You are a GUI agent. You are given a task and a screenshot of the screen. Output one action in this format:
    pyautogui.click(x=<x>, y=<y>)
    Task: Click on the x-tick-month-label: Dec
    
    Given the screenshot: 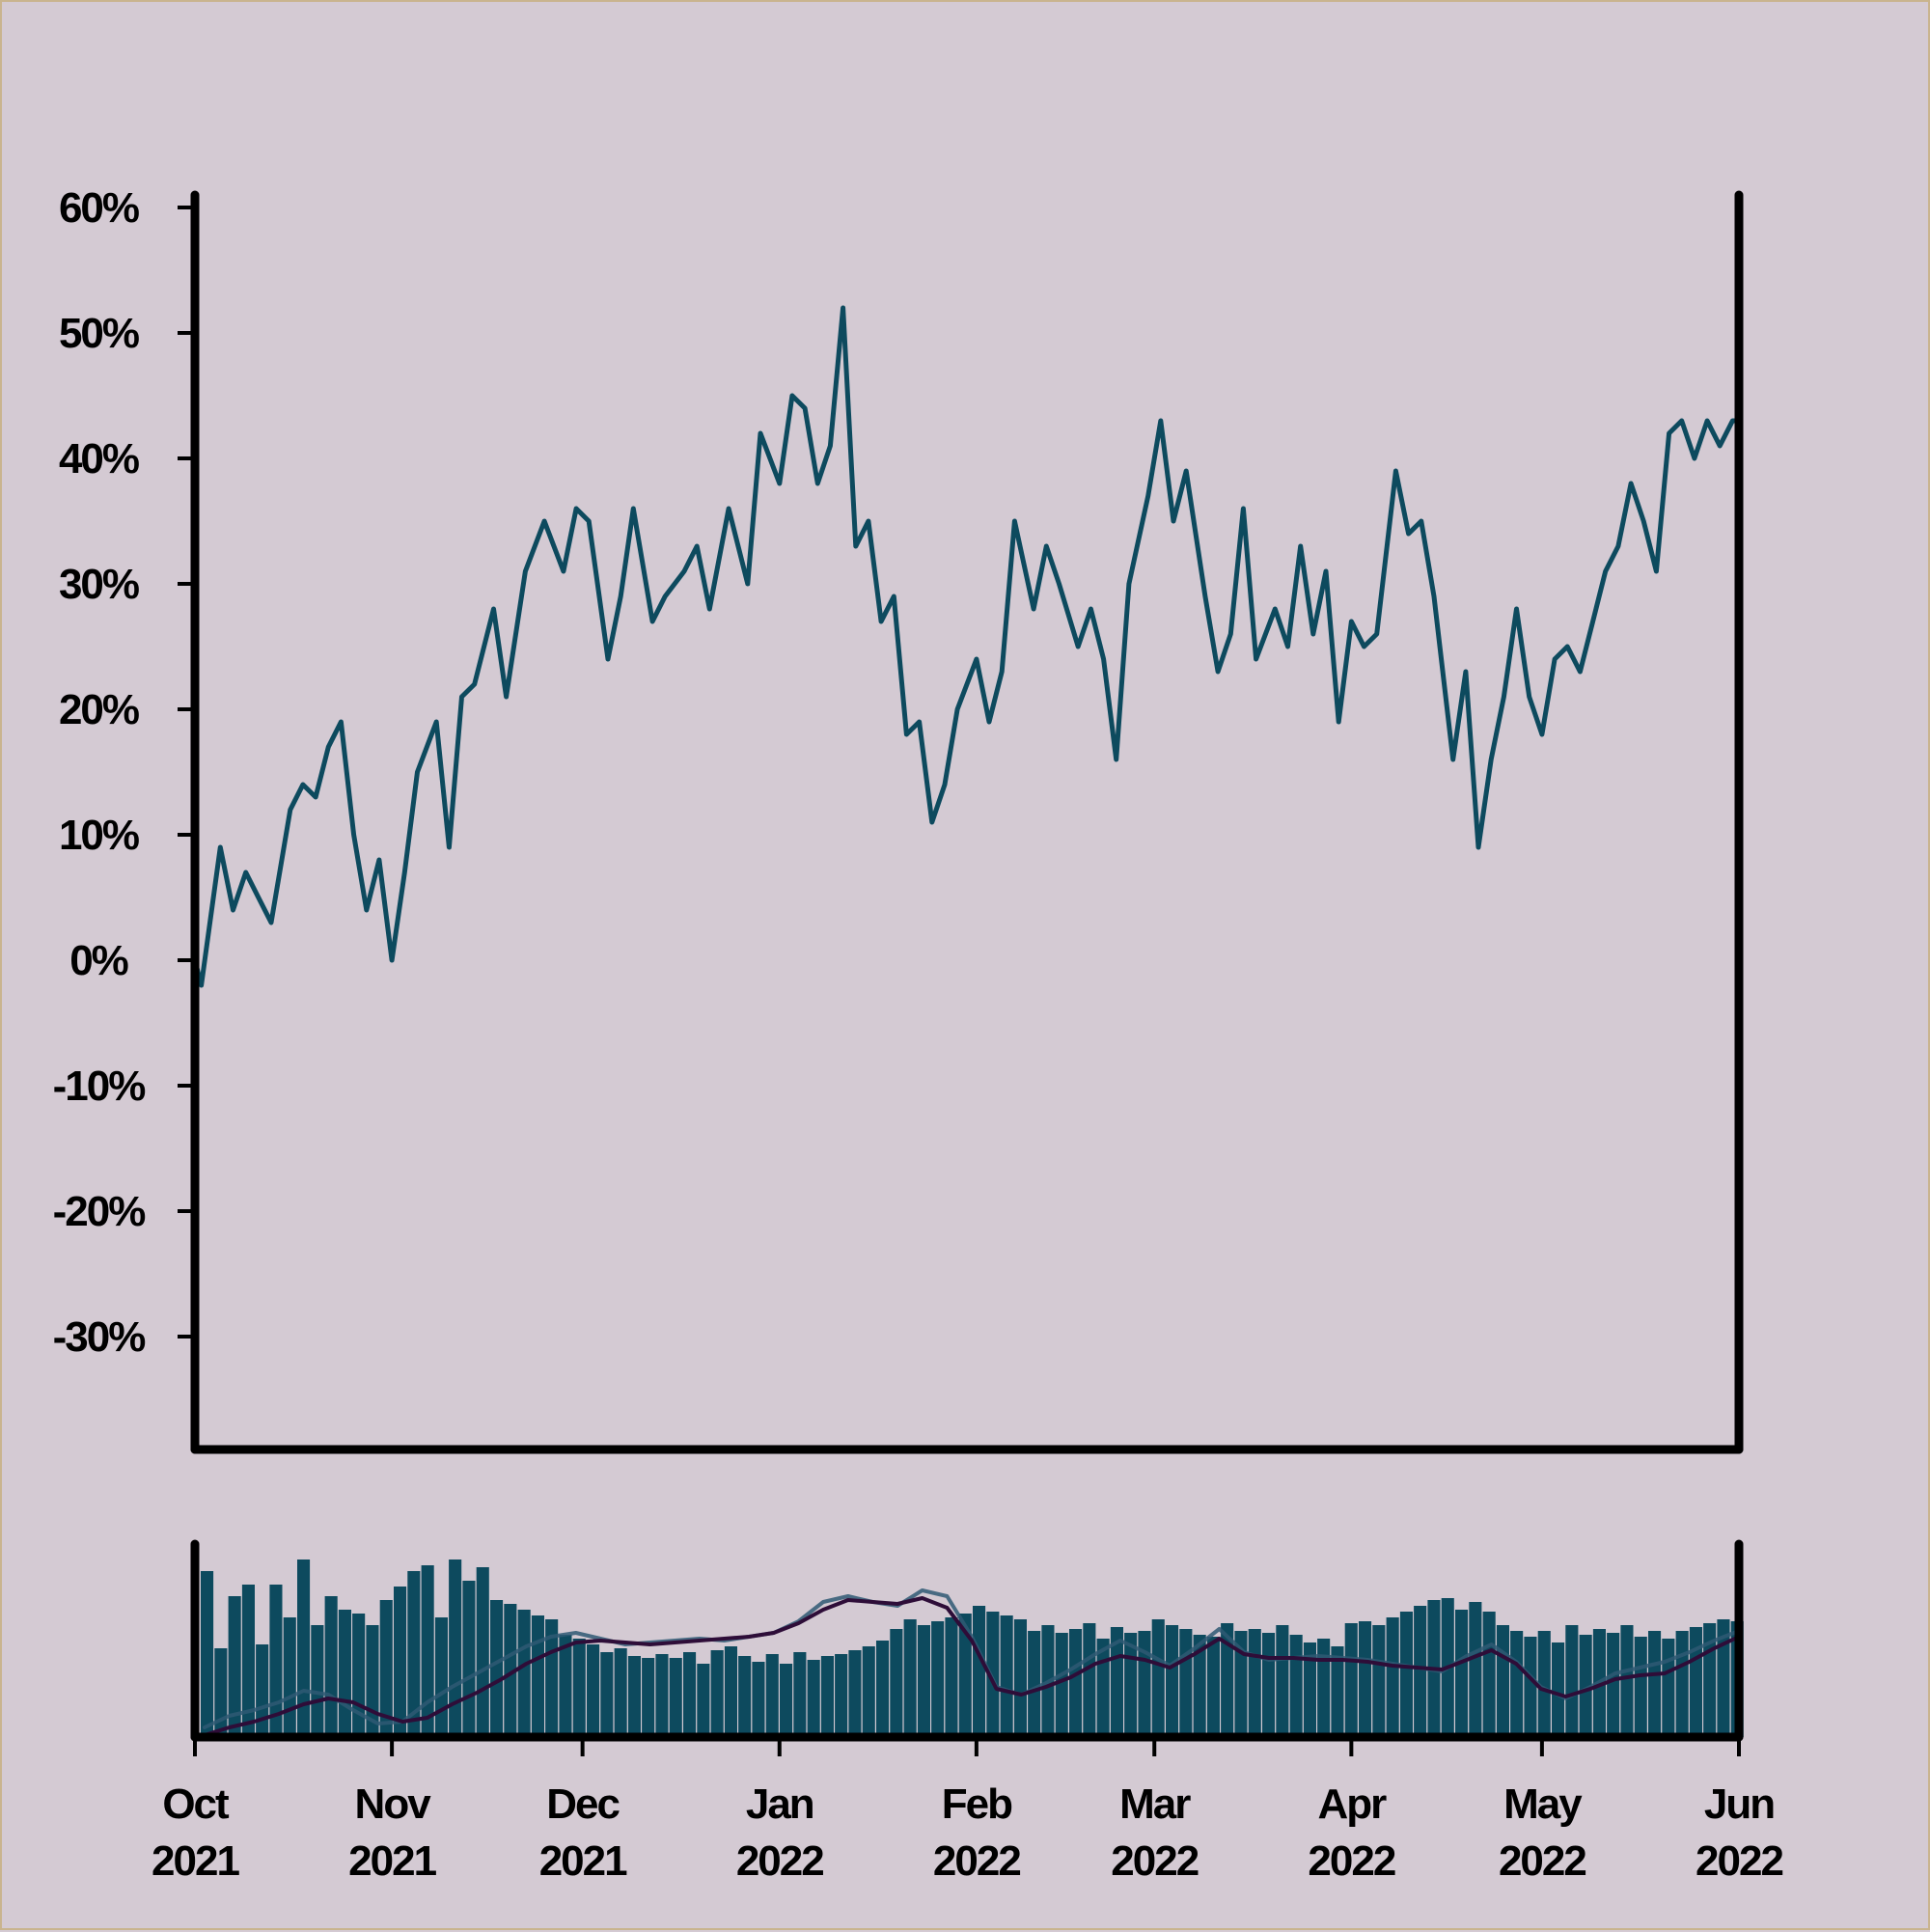 What is the action you would take?
    pyautogui.click(x=583, y=1804)
    